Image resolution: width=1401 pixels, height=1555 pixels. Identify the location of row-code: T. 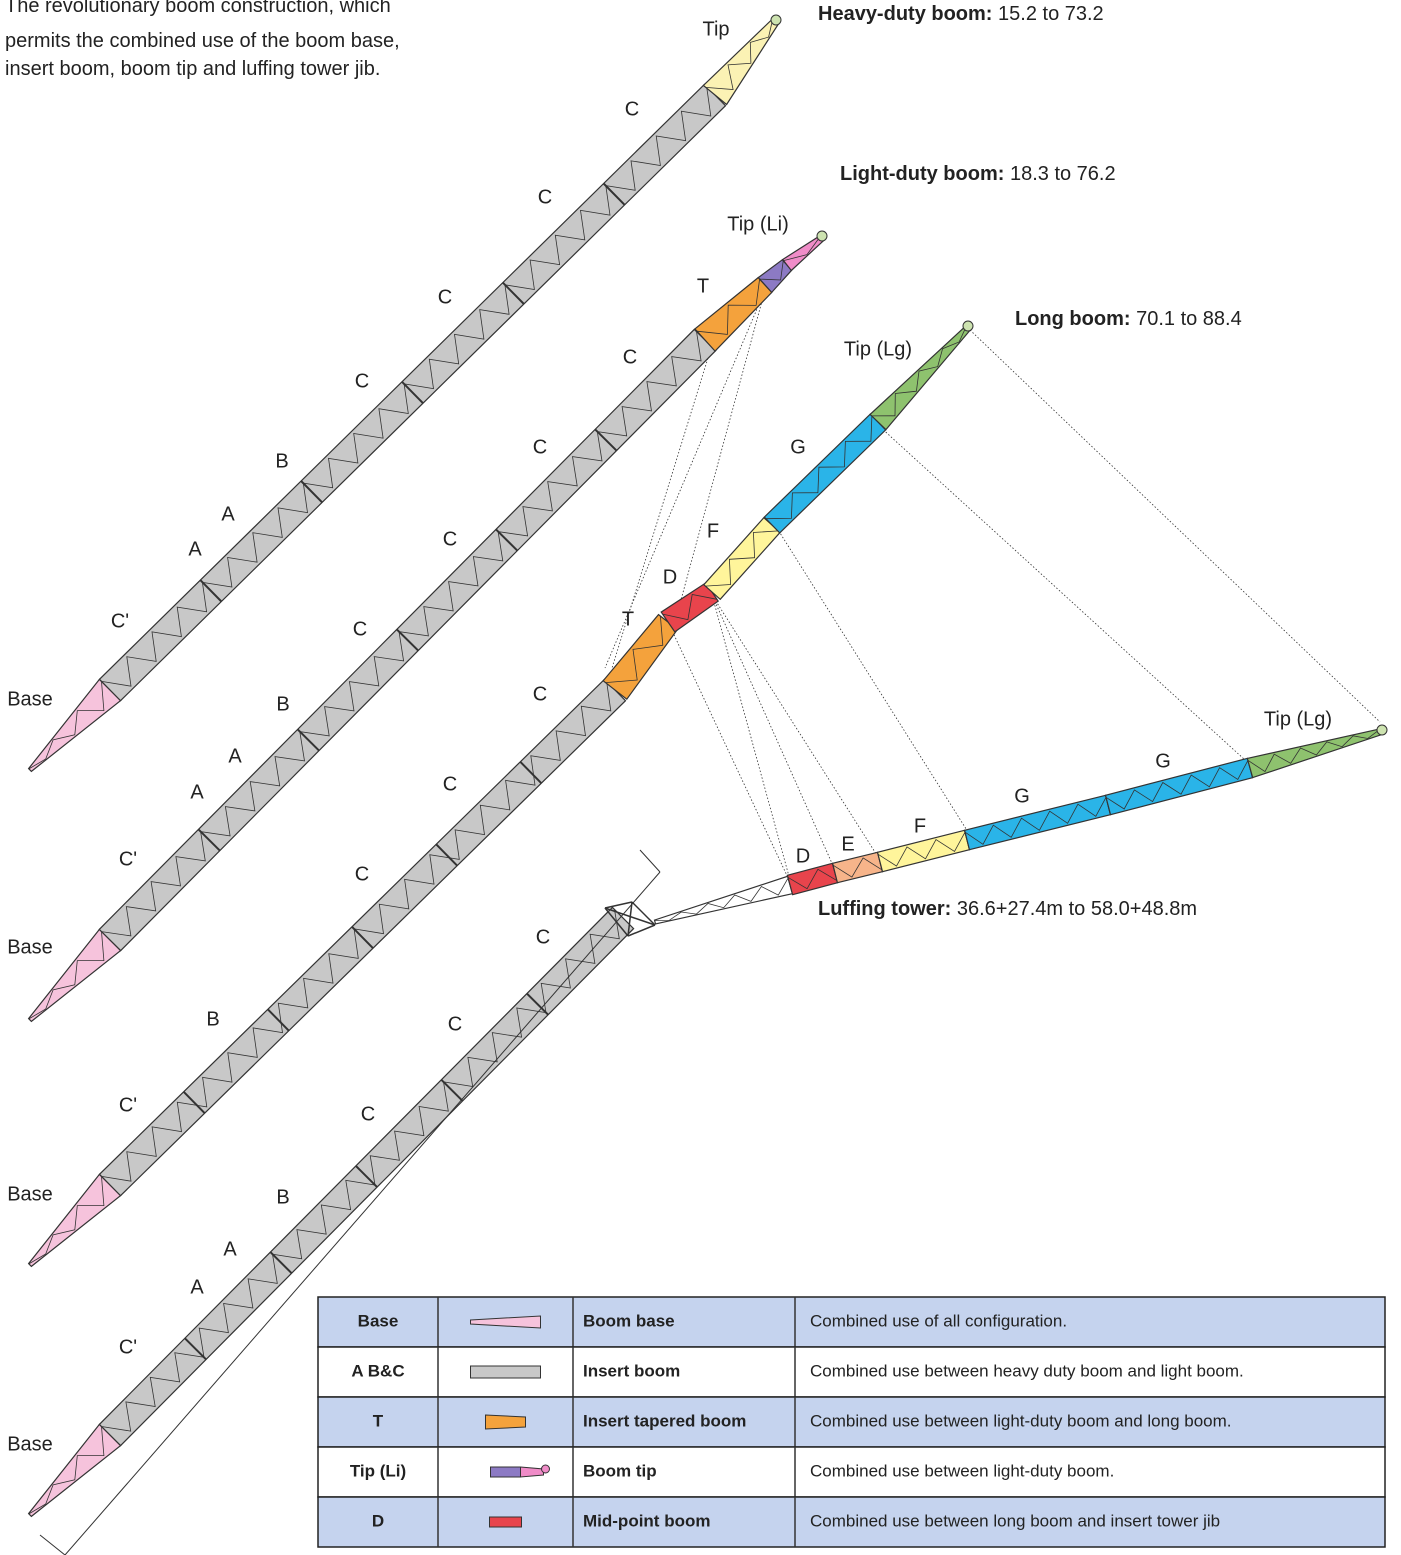
(378, 1420).